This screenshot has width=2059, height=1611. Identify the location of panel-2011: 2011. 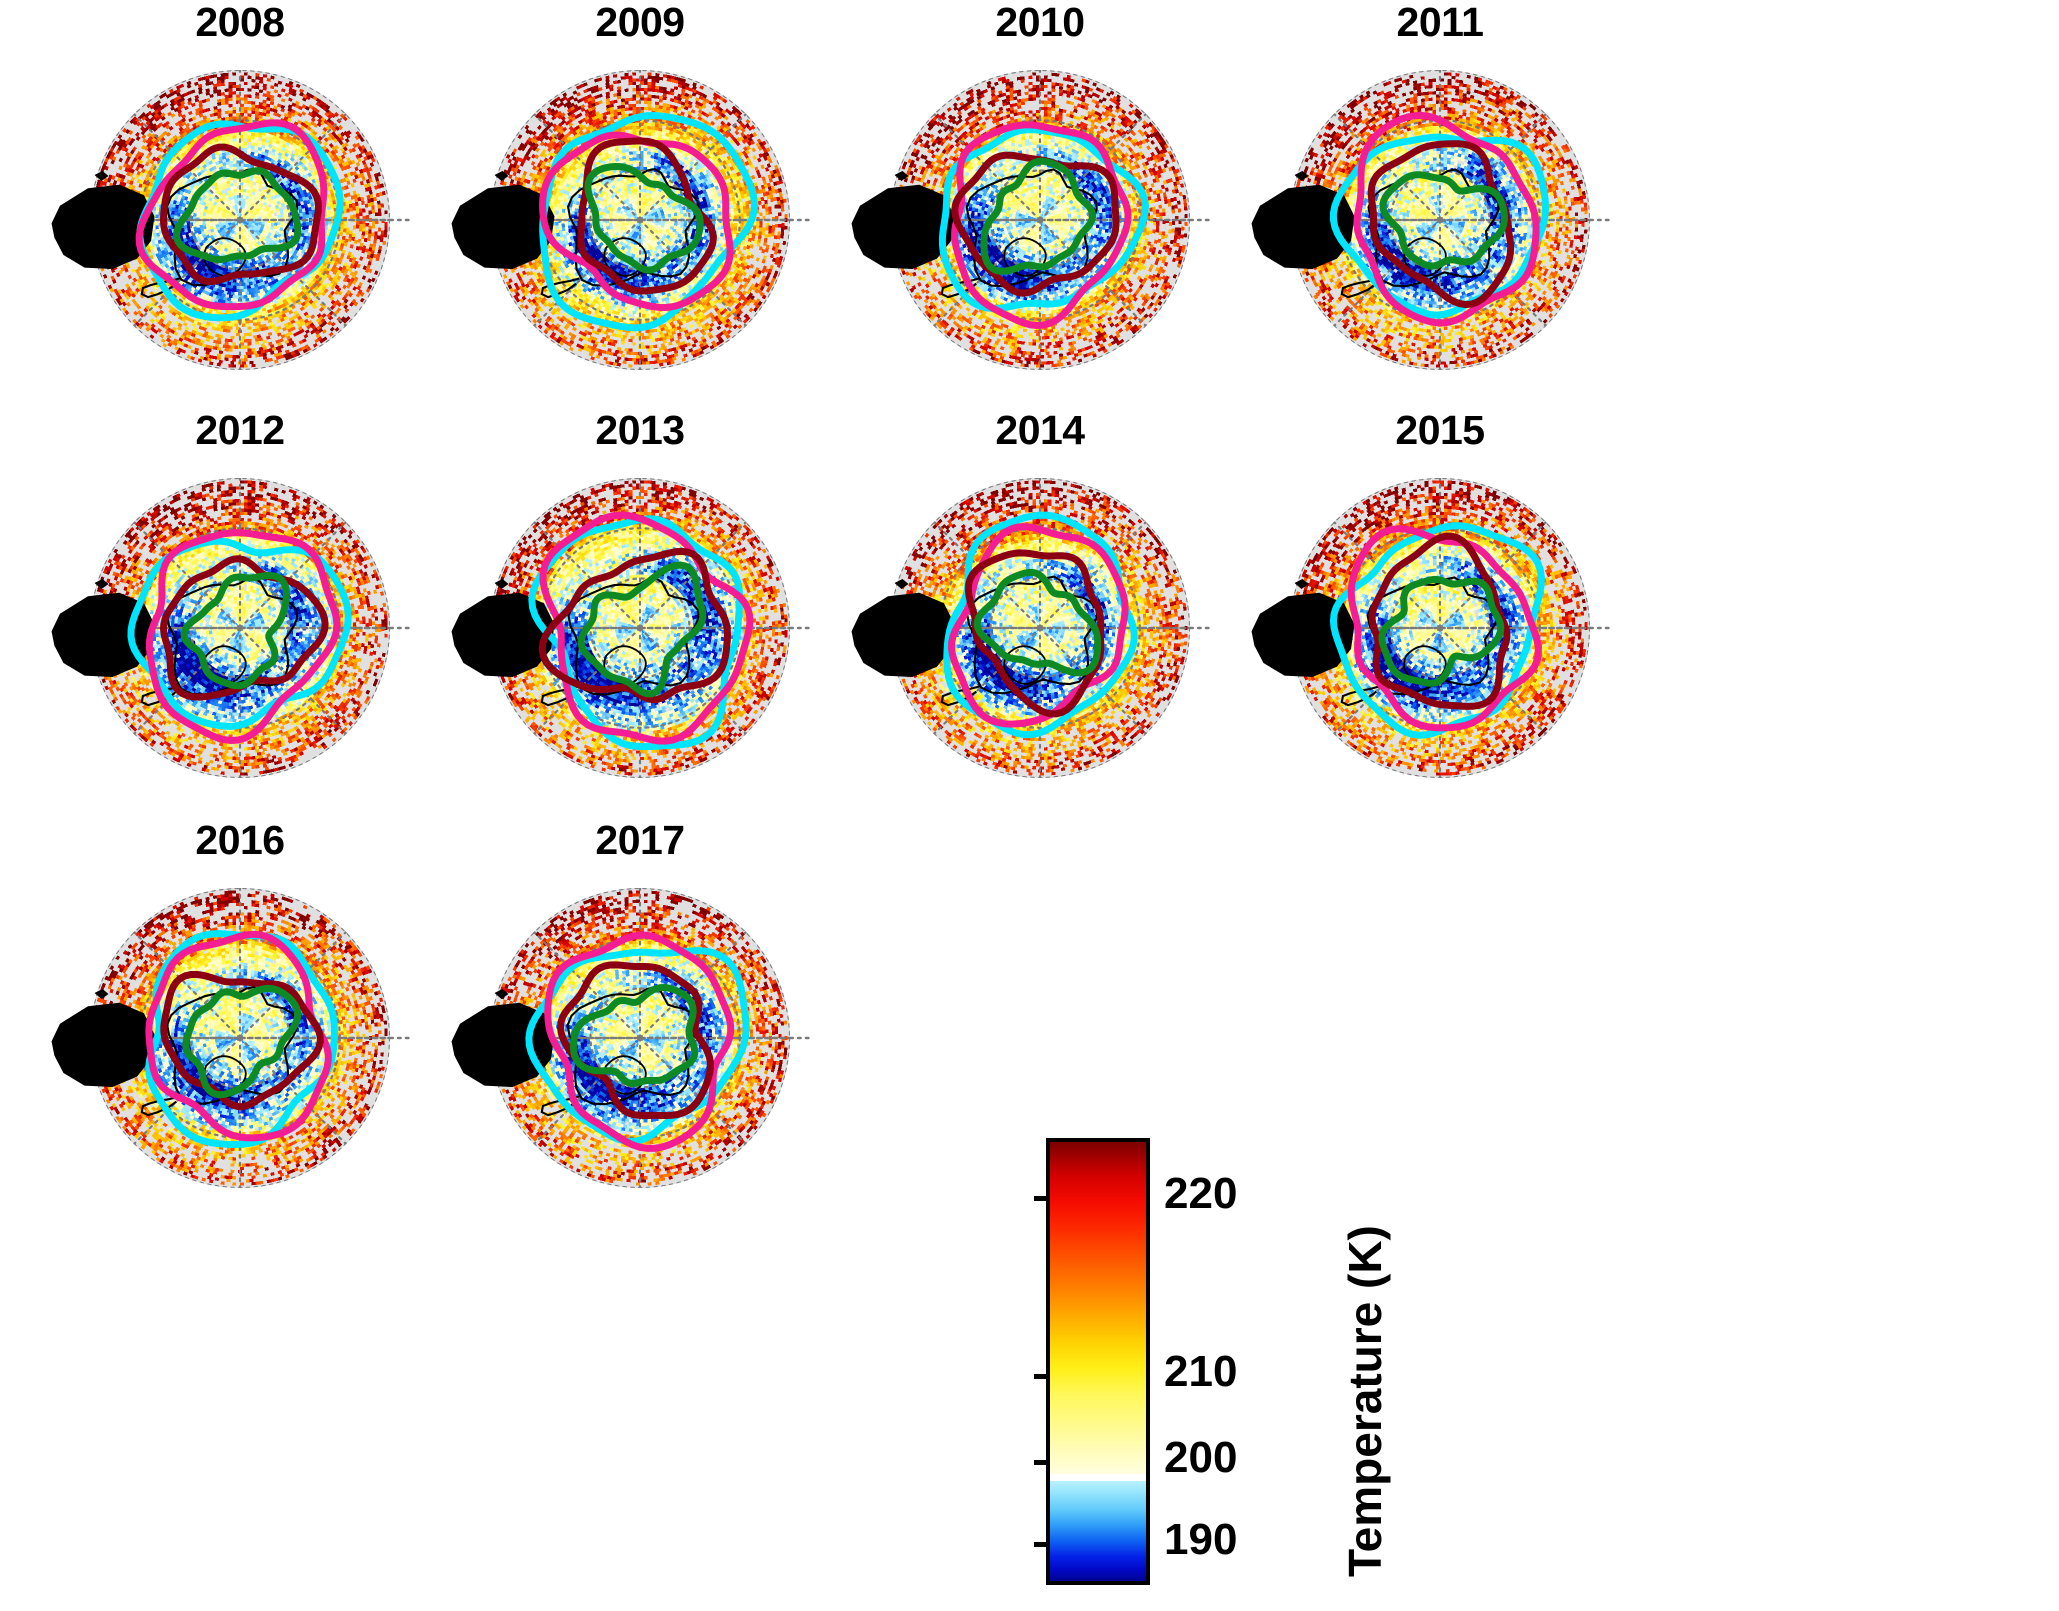
(1440, 210).